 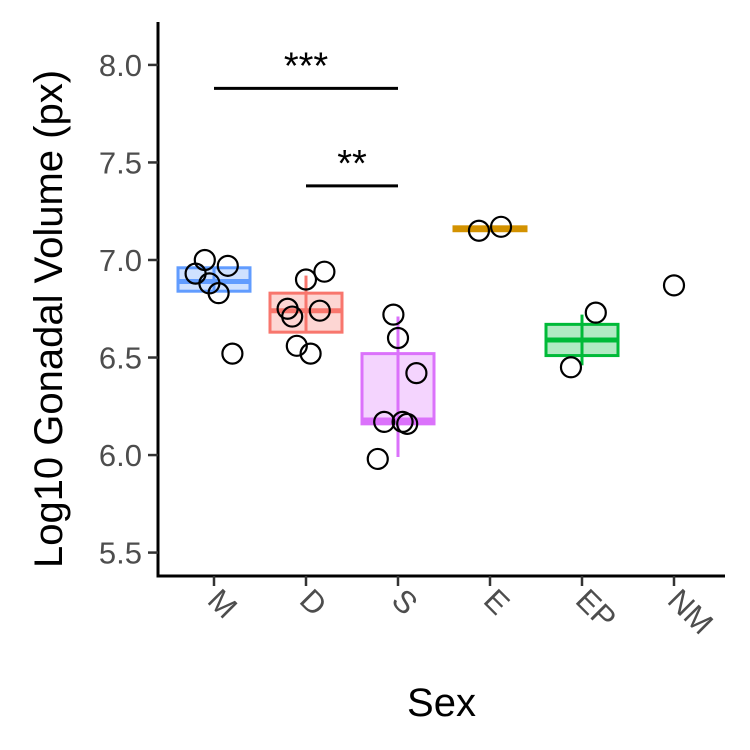 I want to click on x-tick-label: NM, so click(x=690, y=611).